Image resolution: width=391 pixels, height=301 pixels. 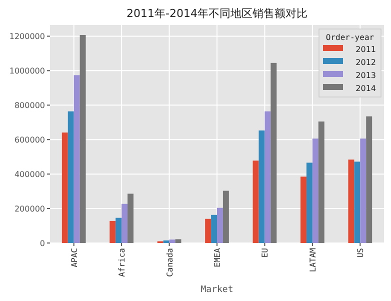 I want to click on x-tick-label: Africa, so click(x=122, y=262).